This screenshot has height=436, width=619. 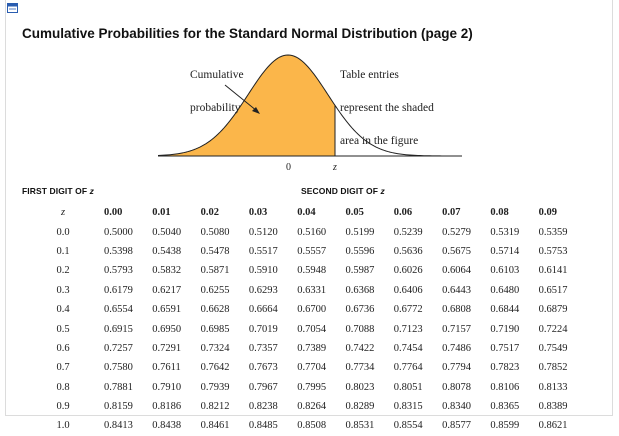 I want to click on probability-cell: 0.7422, so click(x=360, y=348).